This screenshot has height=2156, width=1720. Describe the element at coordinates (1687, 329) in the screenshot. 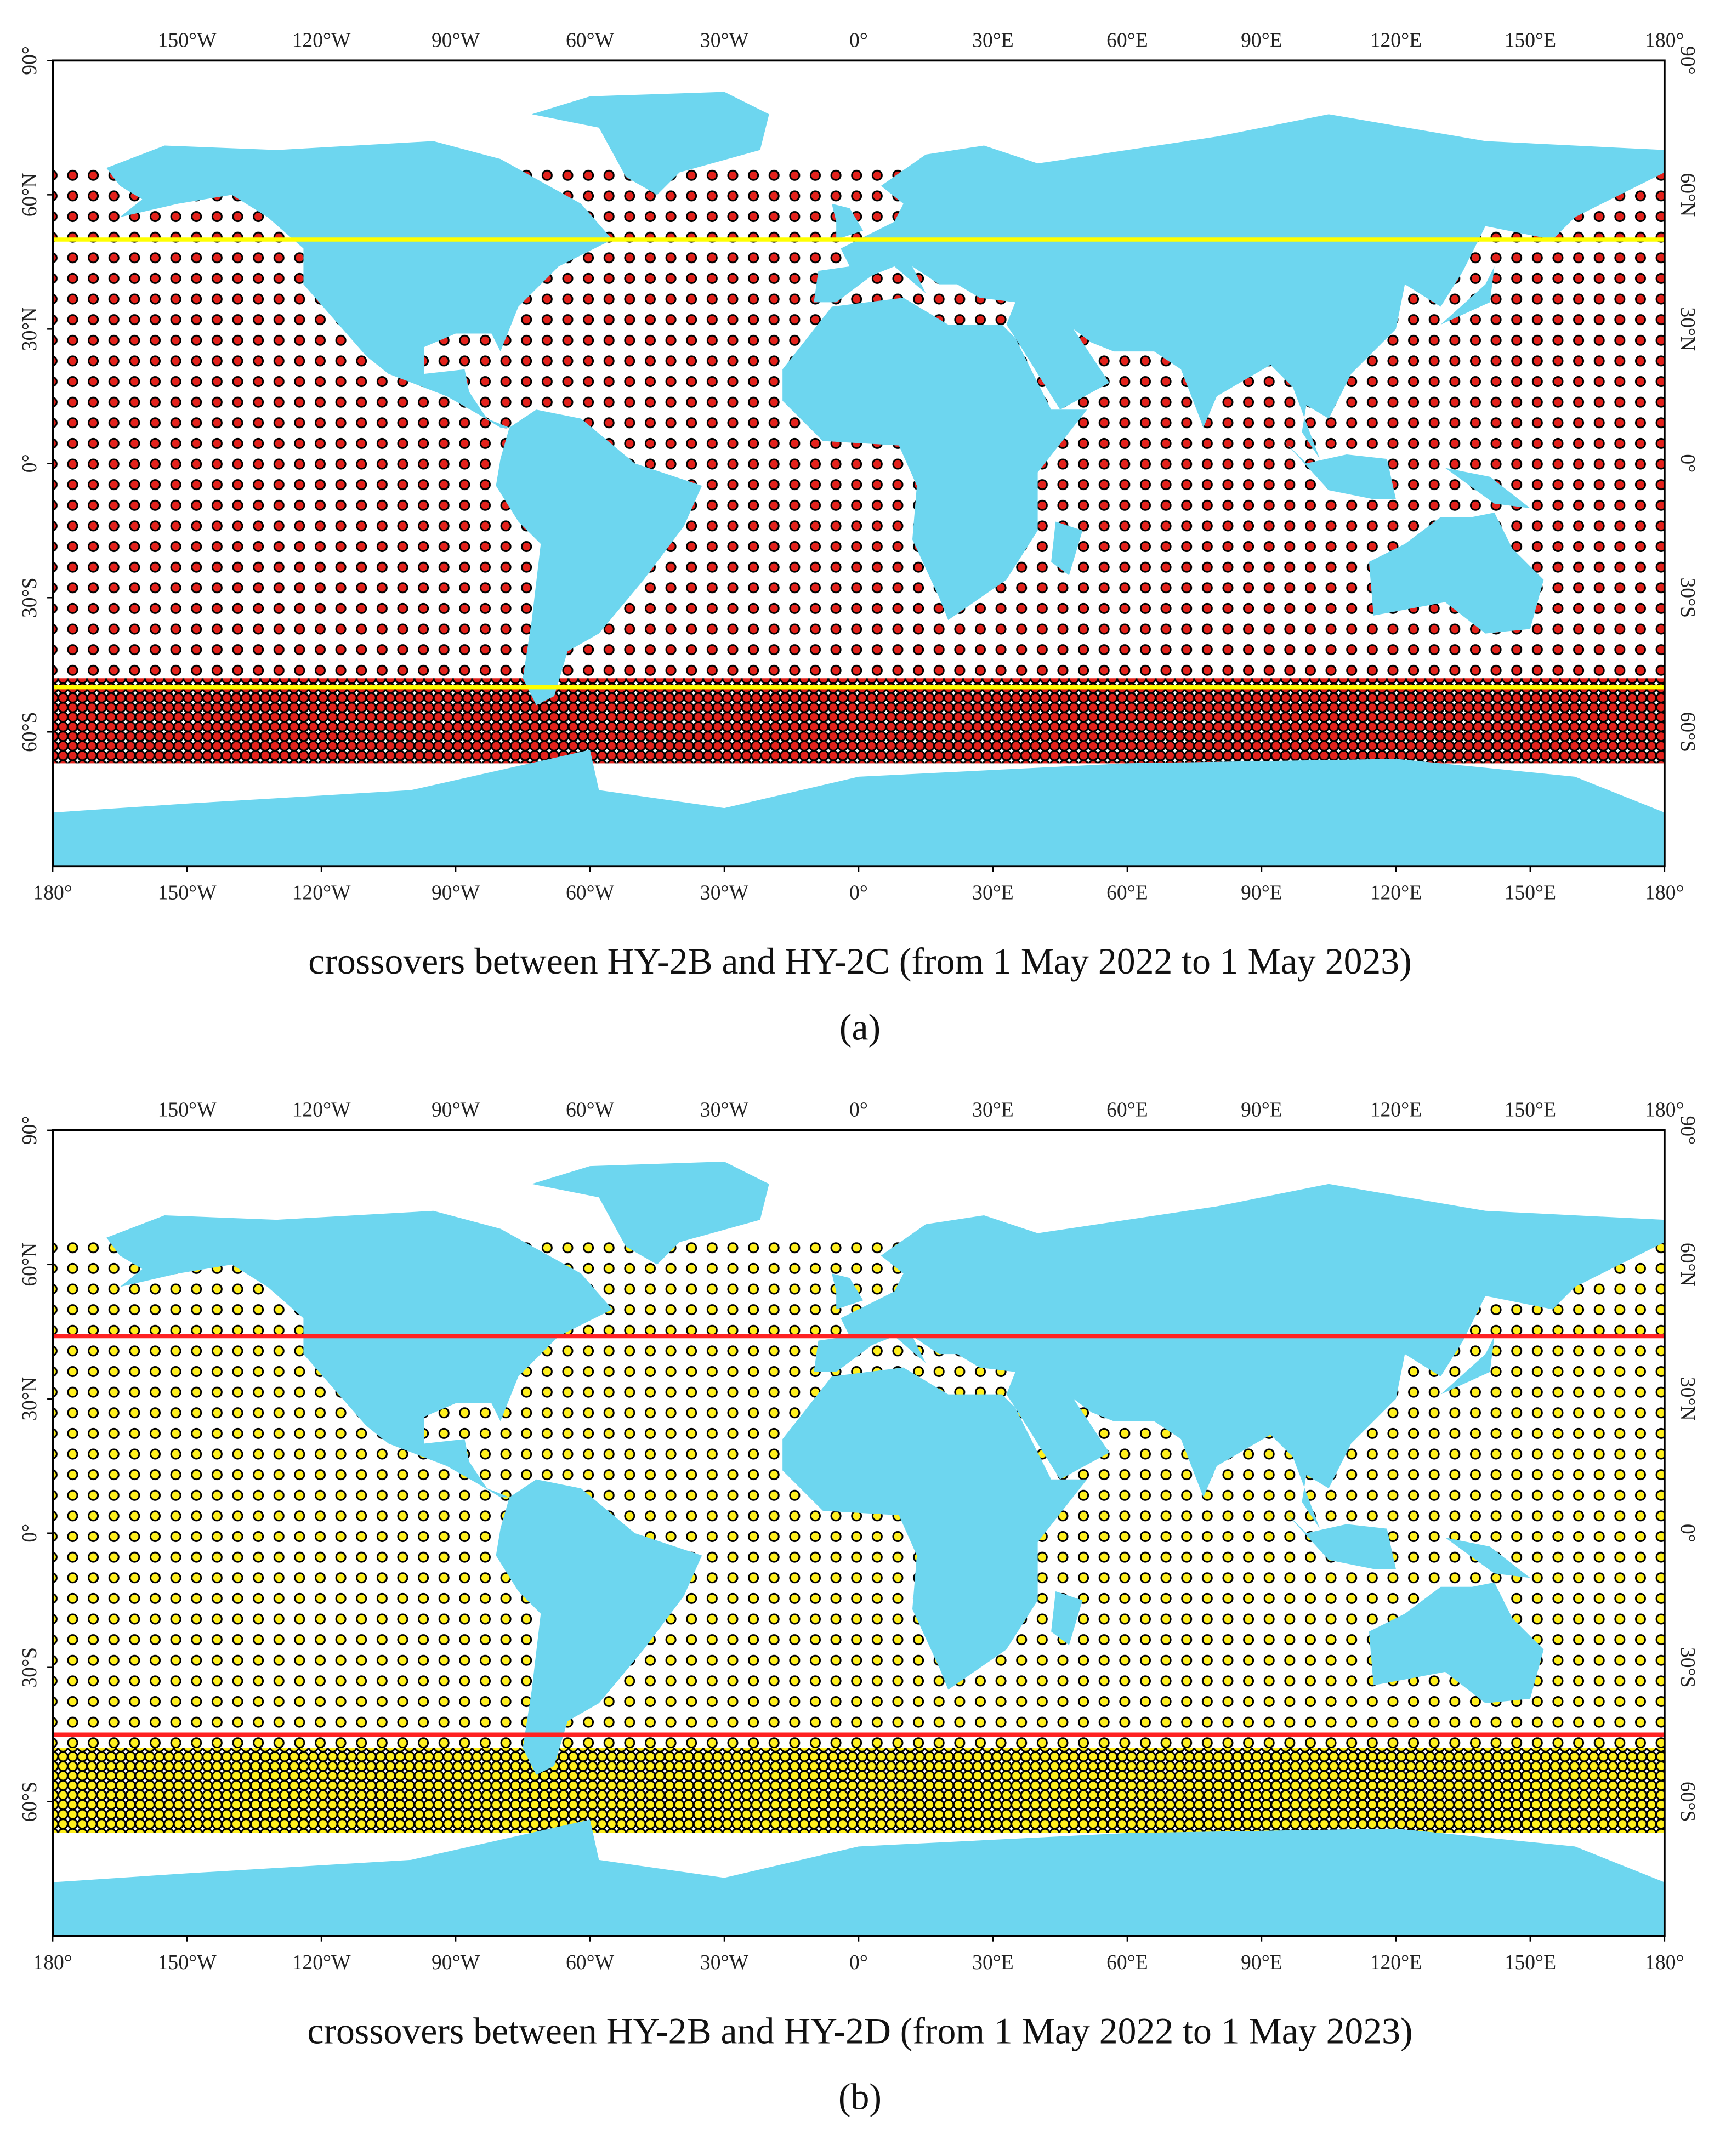

I see `lat-tick-label-right: 30°N` at that location.